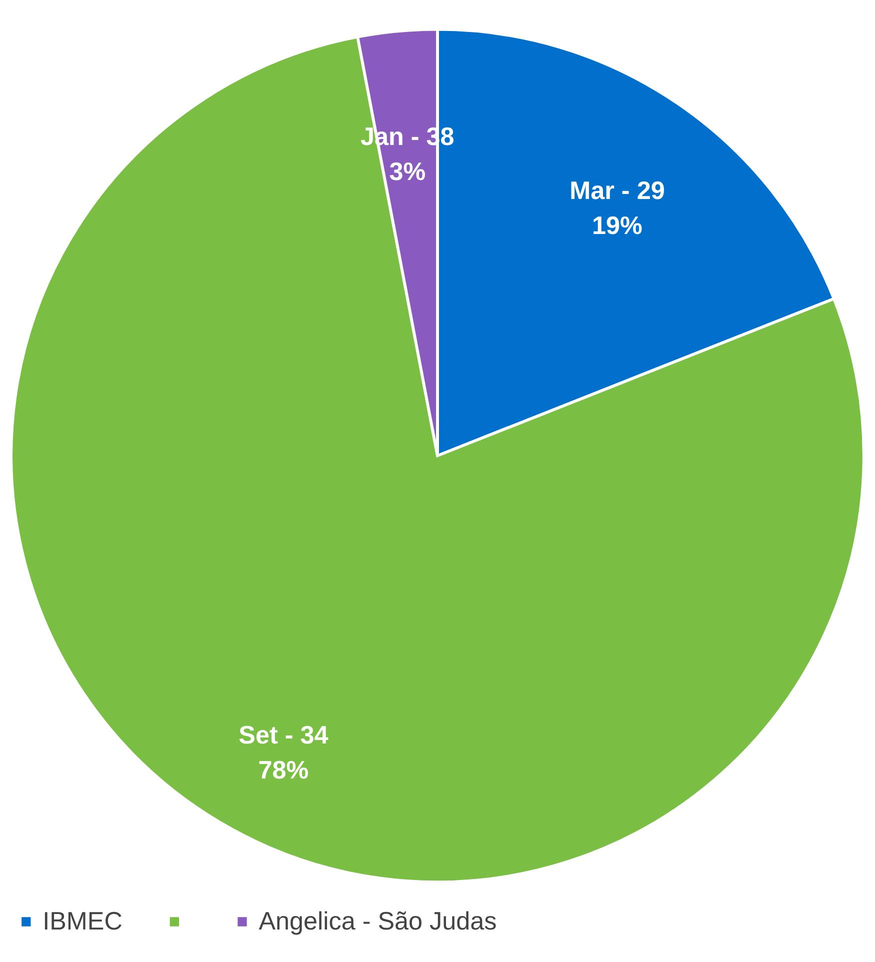 This screenshot has height=962, width=875. I want to click on legend-label: IBMEC, so click(82, 922).